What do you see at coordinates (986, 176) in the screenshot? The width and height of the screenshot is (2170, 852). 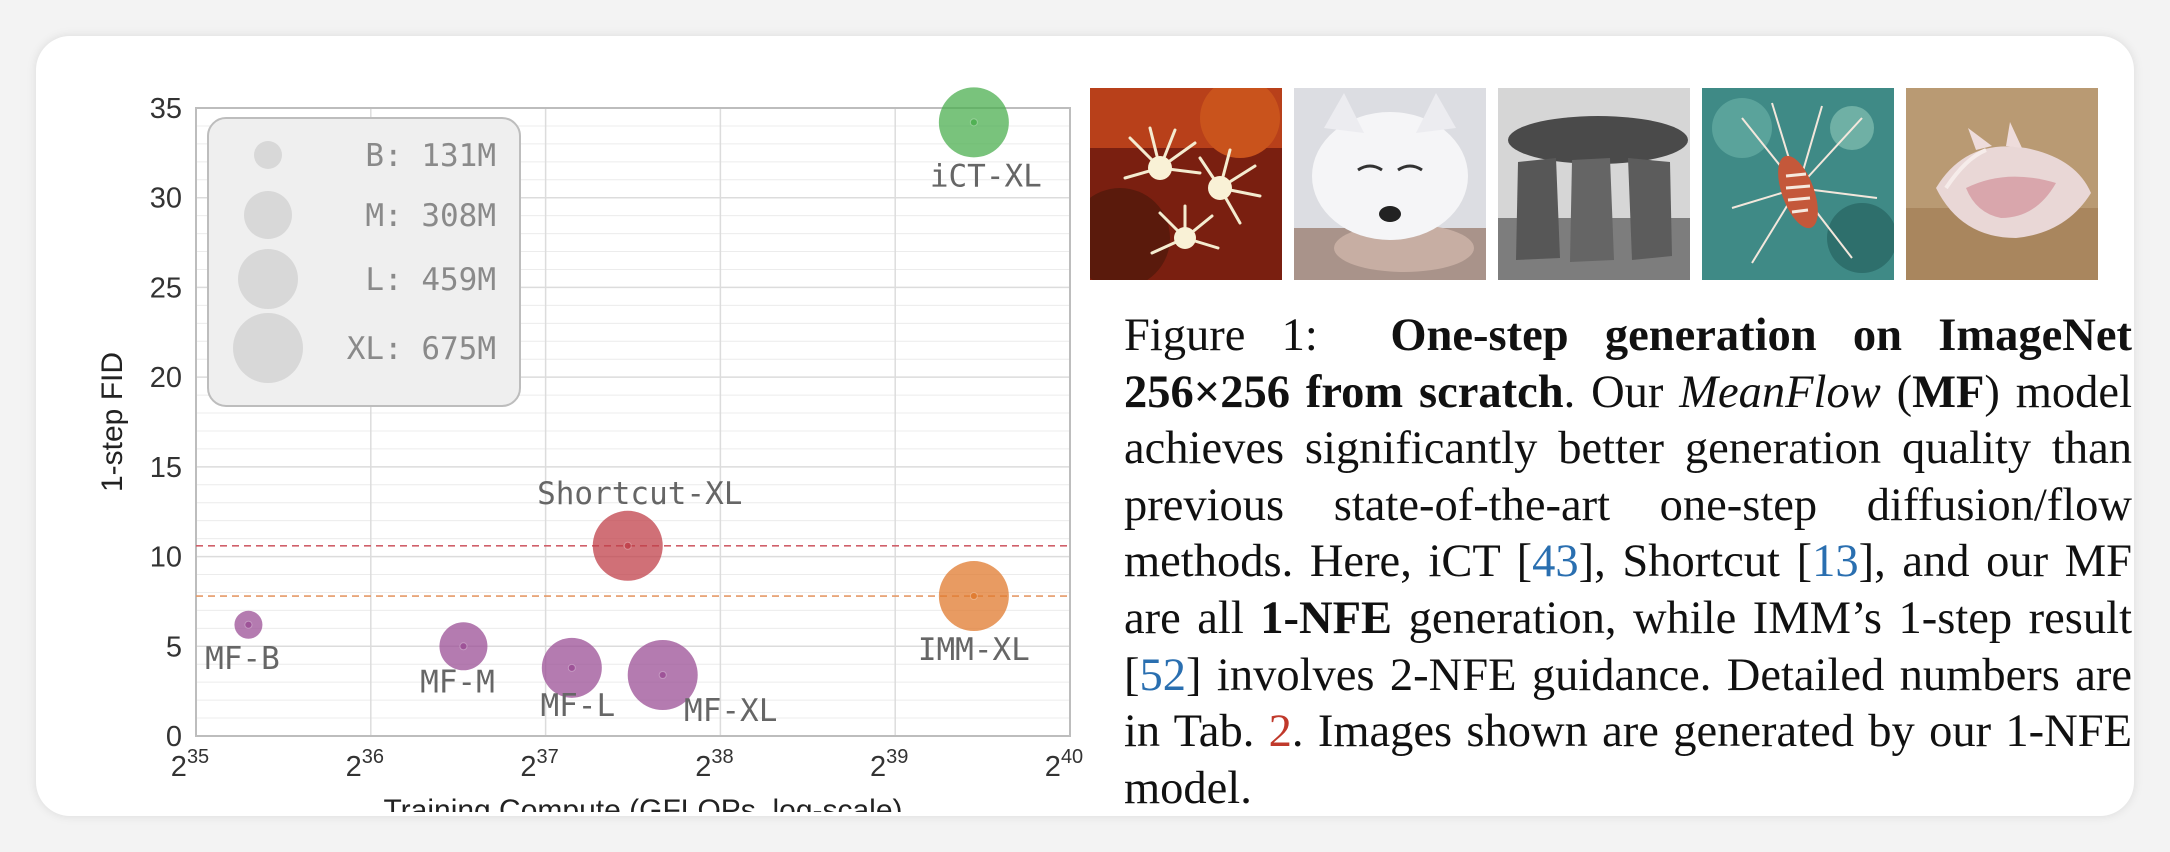 I see `point-label: iCT-XL` at bounding box center [986, 176].